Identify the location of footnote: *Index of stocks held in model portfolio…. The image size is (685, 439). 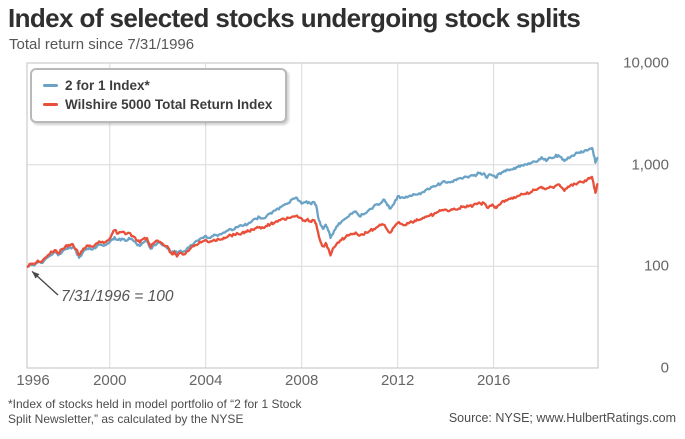
(154, 412).